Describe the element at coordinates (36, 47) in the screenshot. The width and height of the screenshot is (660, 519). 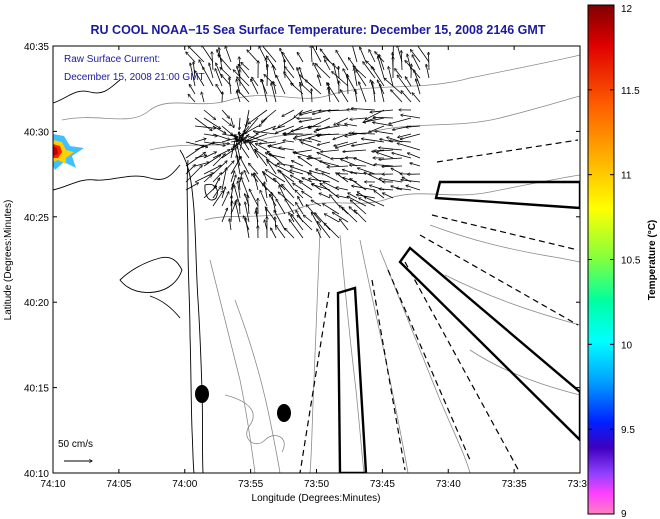
I see `y-tick-label: 40:35` at that location.